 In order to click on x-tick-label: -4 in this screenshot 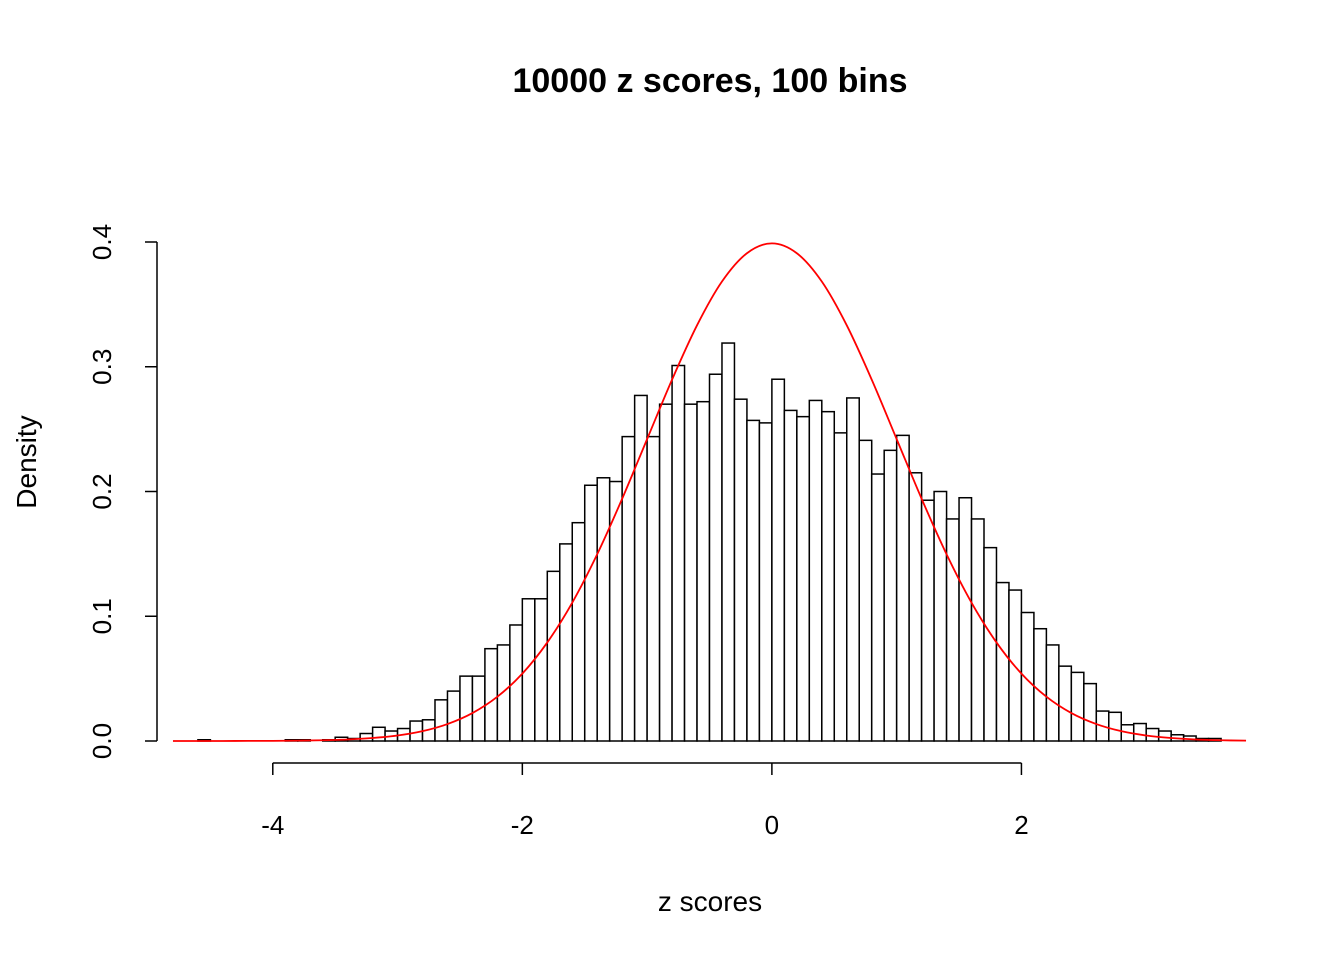, I will do `click(272, 825)`.